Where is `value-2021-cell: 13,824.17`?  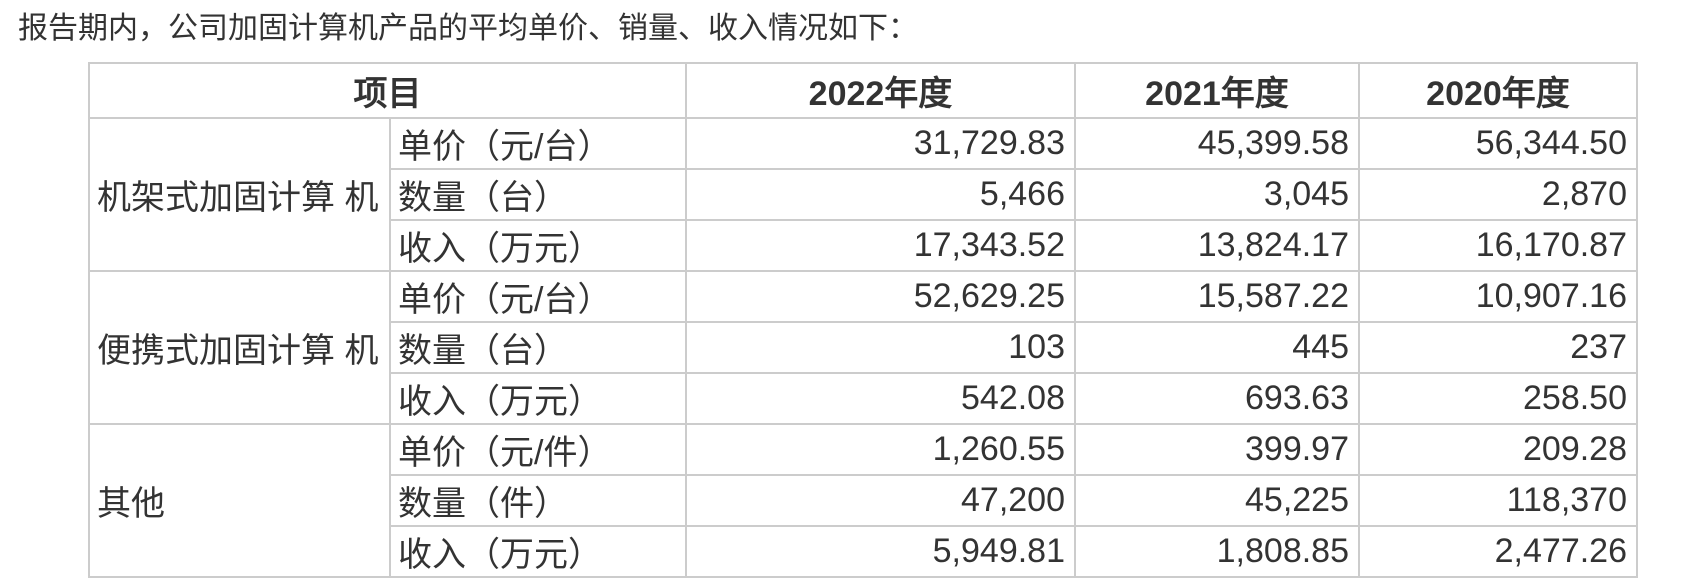 value-2021-cell: 13,824.17 is located at coordinates (1217, 245).